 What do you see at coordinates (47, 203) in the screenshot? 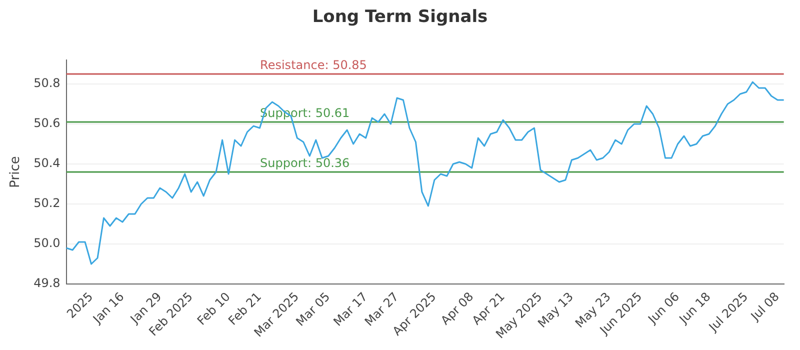
I see `y-tick-label: 50.2` at bounding box center [47, 203].